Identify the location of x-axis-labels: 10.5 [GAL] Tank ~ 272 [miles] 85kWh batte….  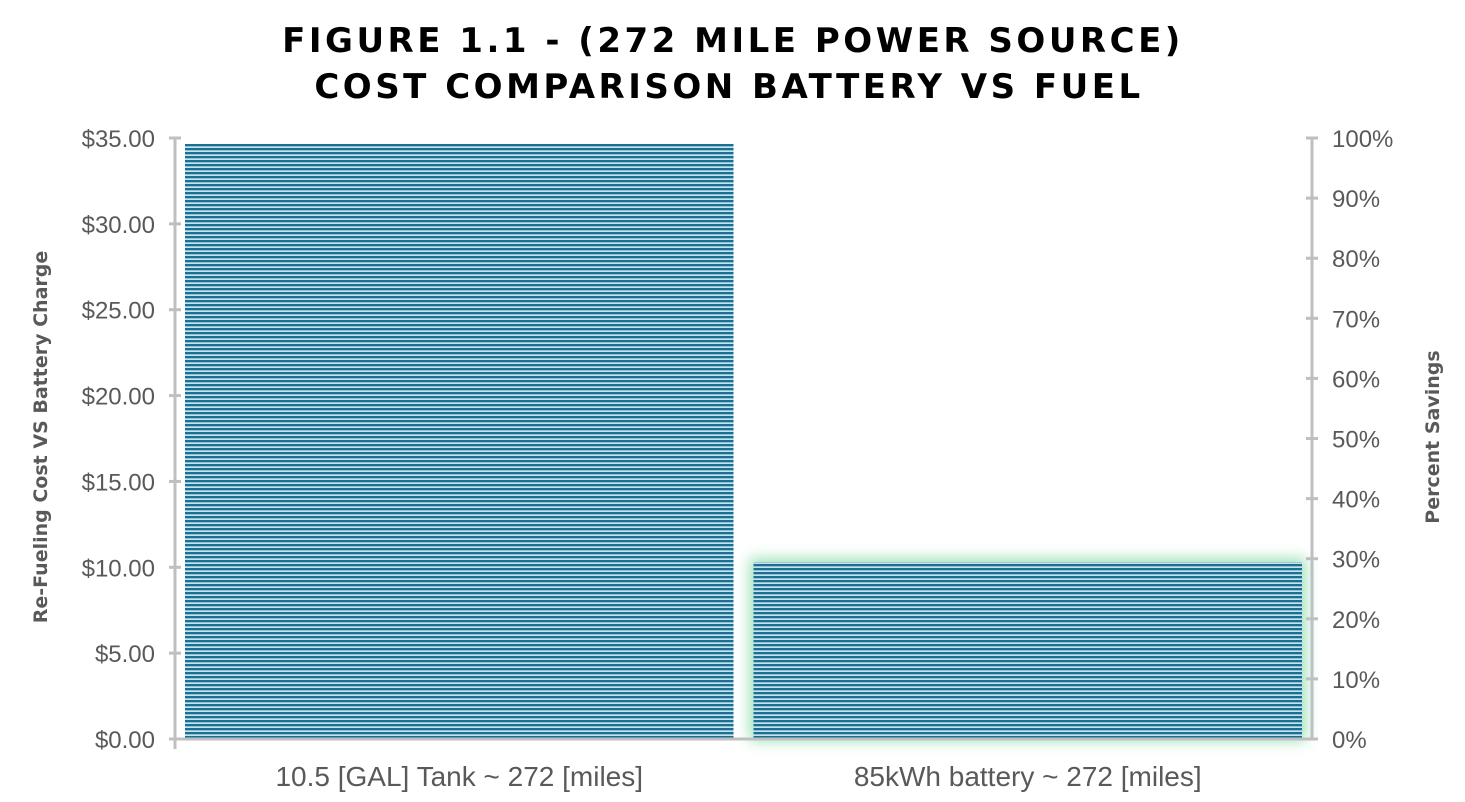
(738, 776).